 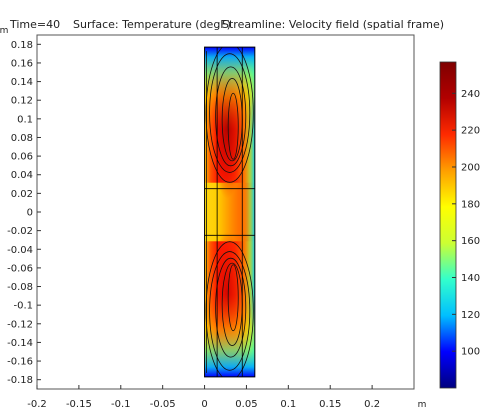 I want to click on colorbar-tick-label: 120, so click(x=470, y=315).